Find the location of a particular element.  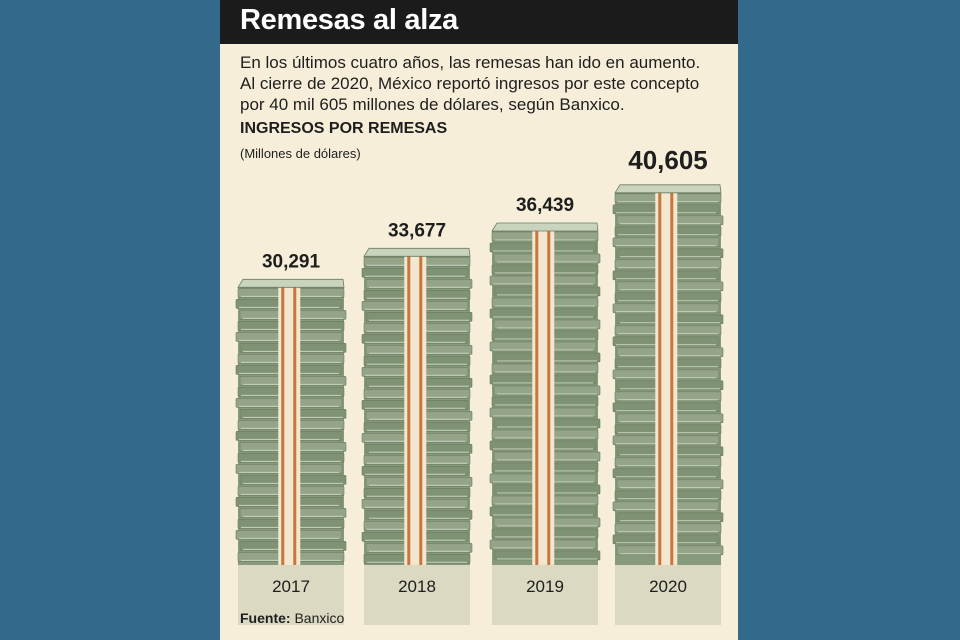

title-bar: Remesas al alza is located at coordinates (479, 22).